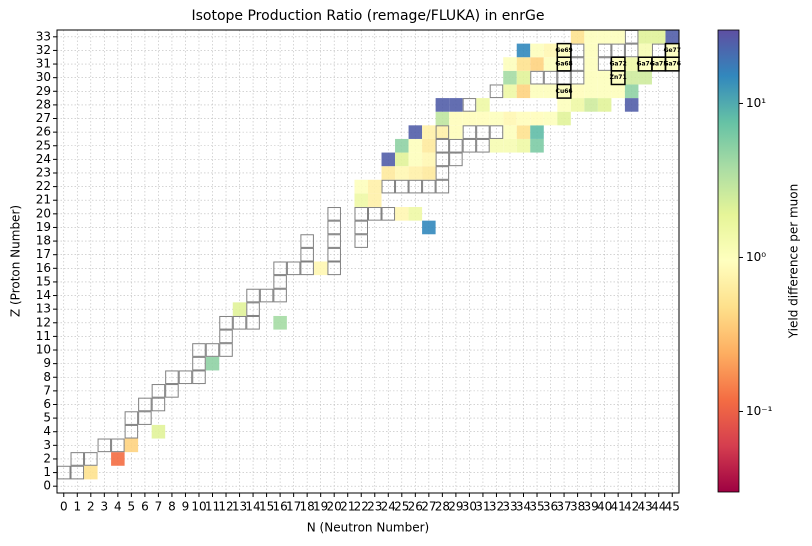  I want to click on colorbar-tick-label: 10⁻¹, so click(759, 411).